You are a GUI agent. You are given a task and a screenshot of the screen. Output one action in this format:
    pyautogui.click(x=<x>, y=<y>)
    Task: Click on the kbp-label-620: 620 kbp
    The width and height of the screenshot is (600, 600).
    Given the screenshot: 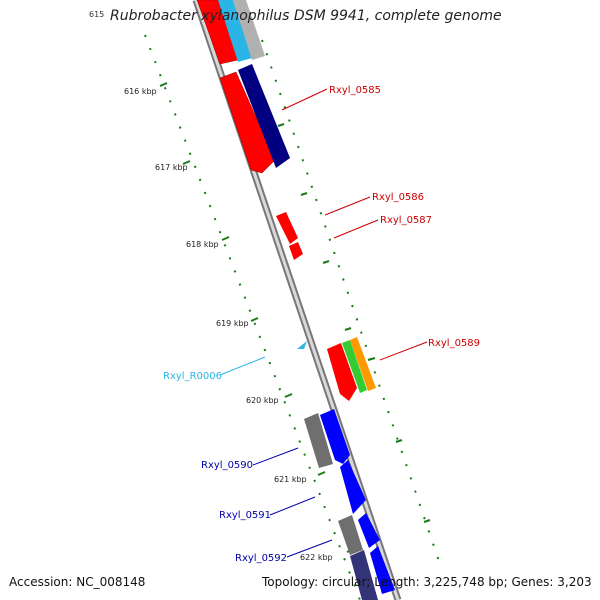 What is the action you would take?
    pyautogui.click(x=262, y=400)
    